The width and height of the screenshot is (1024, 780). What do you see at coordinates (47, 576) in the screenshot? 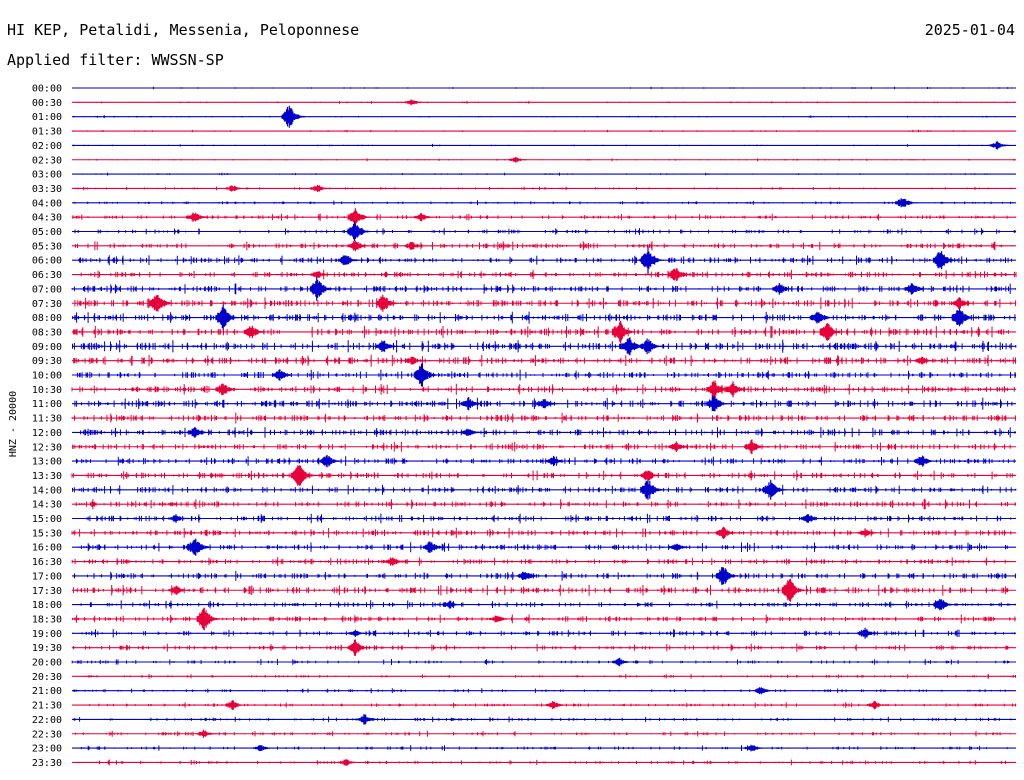
I see `row-label: 17:00` at bounding box center [47, 576].